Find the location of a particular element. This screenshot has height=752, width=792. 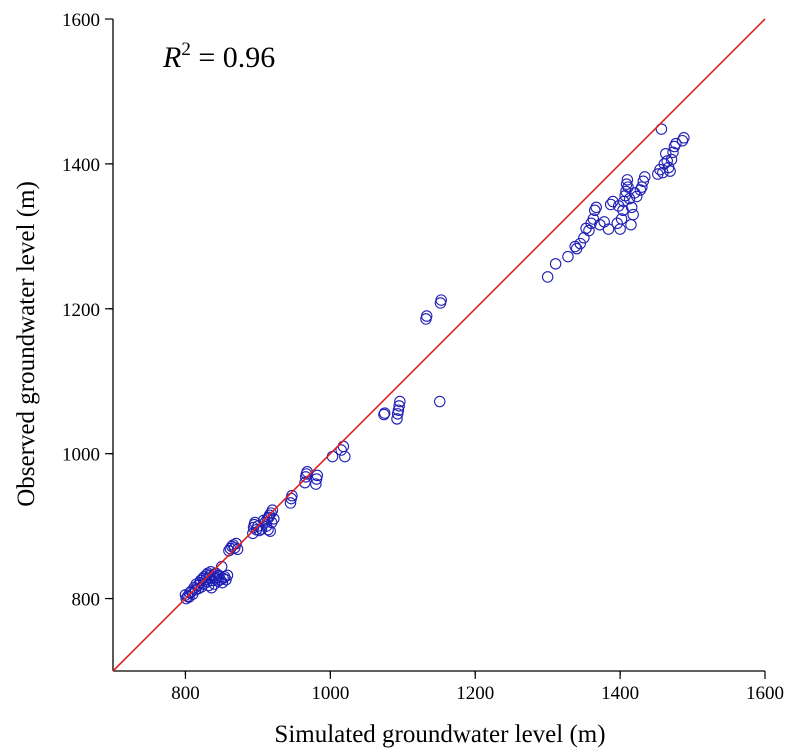

y-tick-label: 1000 is located at coordinates (81, 455).